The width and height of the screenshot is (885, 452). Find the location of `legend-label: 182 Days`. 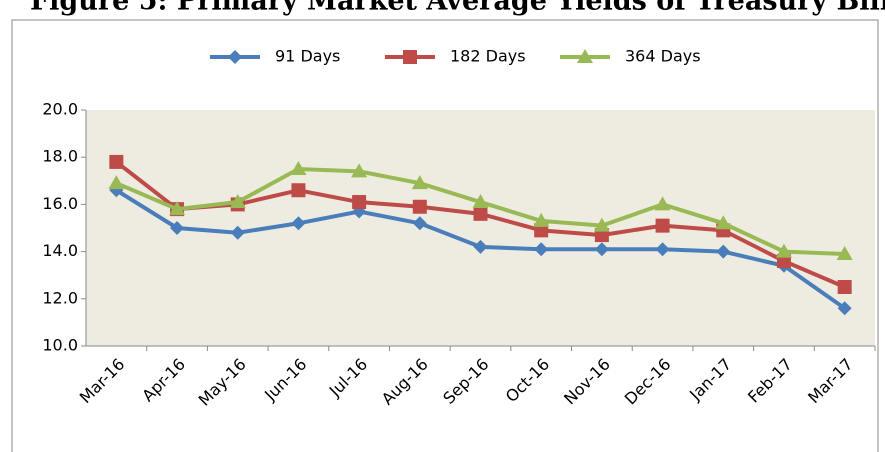

legend-label: 182 Days is located at coordinates (488, 56).